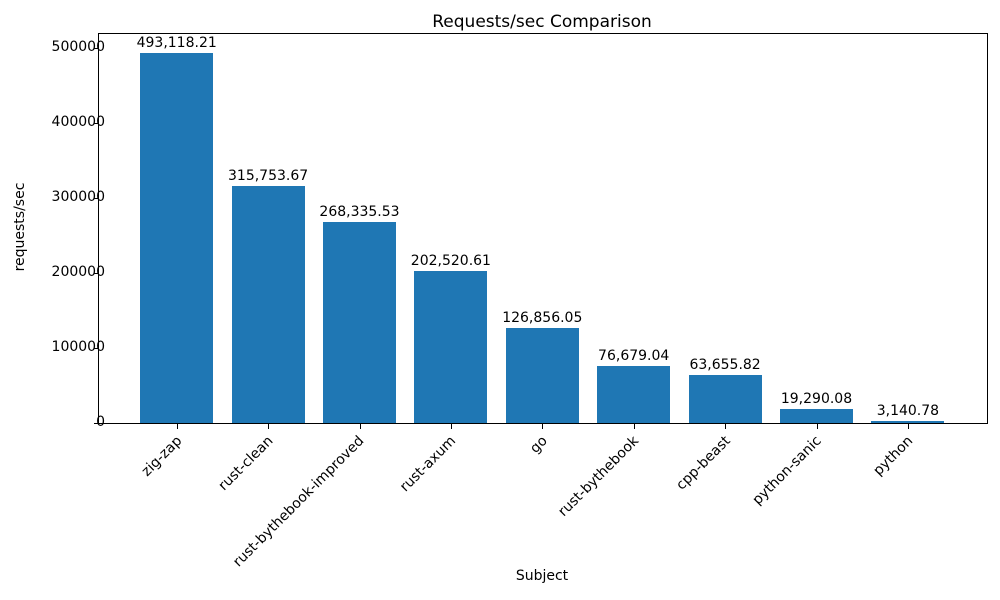 Image resolution: width=1000 pixels, height=600 pixels. I want to click on bar-rust-axum, so click(451, 347).